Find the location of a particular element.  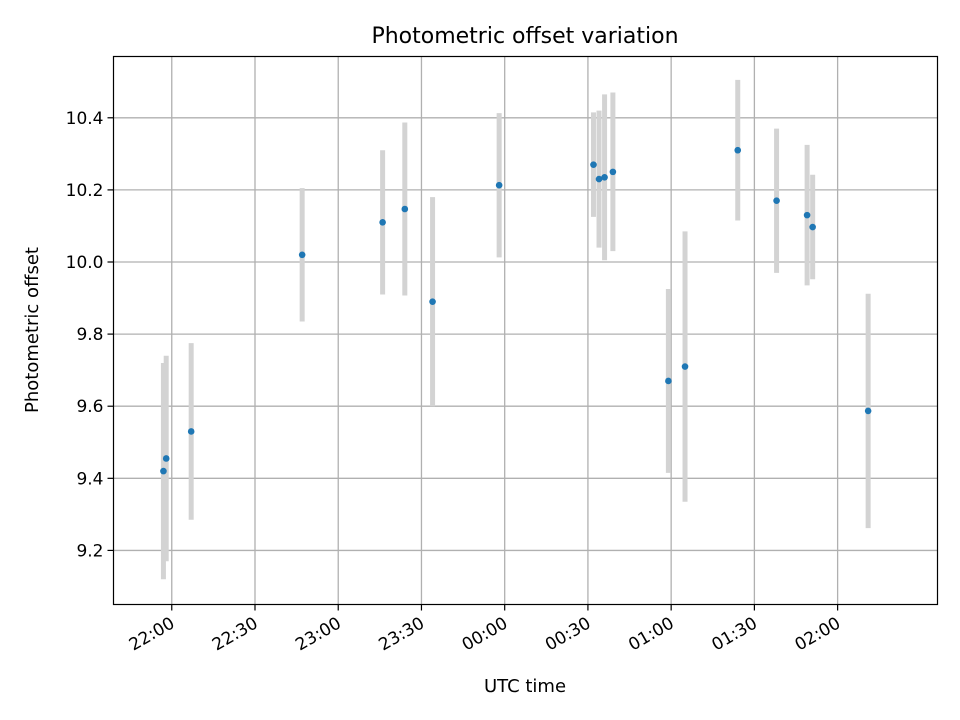

y-axis-label: Photometric offset is located at coordinates (32, 330).